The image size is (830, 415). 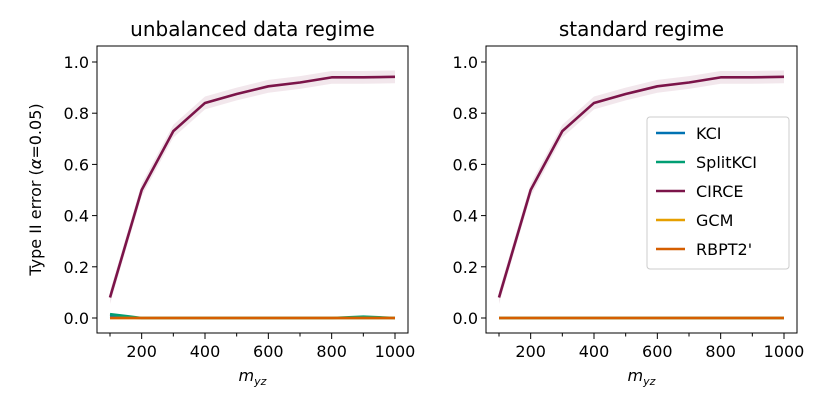 I want to click on legend-label: KCI, so click(x=709, y=133).